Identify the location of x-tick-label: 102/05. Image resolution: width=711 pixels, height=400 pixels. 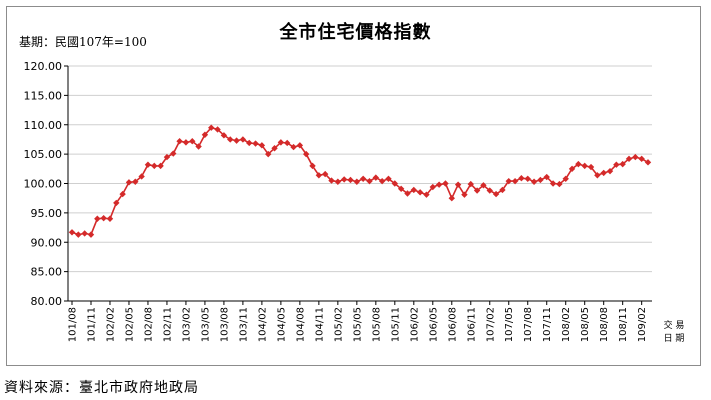
(129, 324).